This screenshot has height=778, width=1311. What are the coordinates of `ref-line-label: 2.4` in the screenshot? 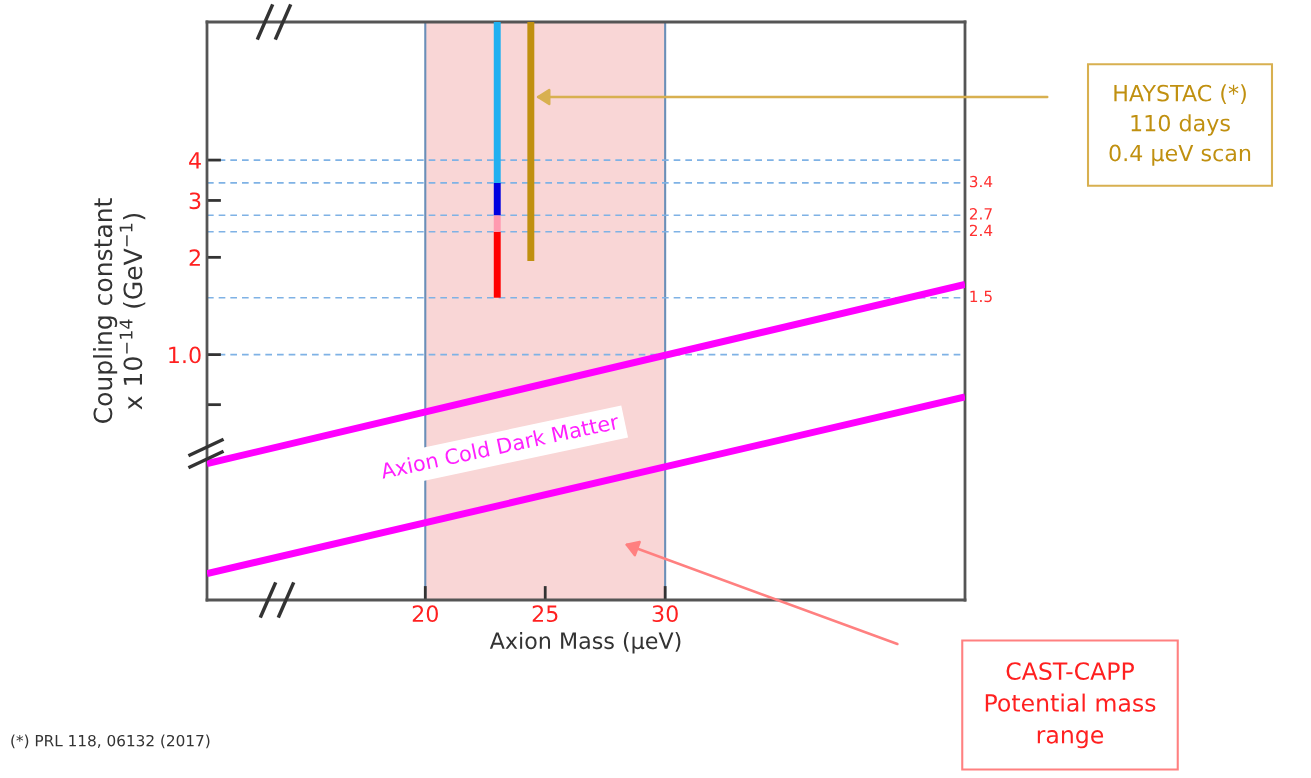 It's located at (981, 230).